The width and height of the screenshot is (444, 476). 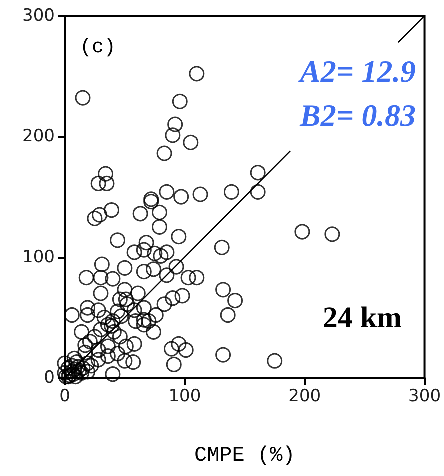 I want to click on y-tick-label: 100, so click(x=38, y=257).